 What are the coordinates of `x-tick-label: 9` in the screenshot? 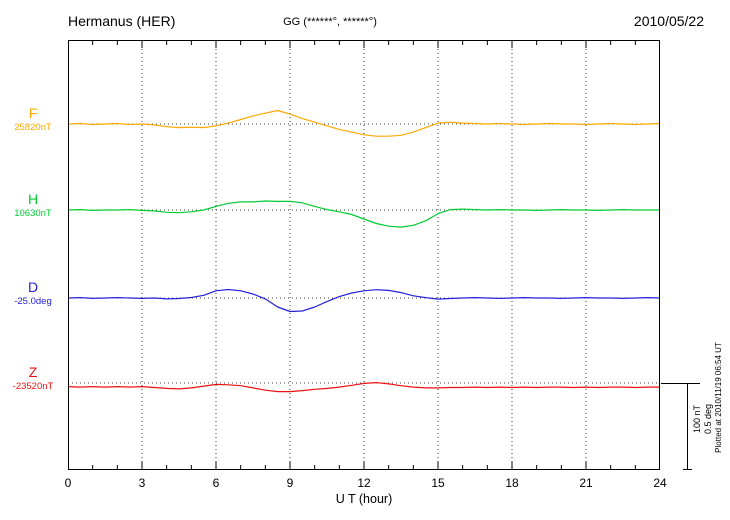 It's located at (290, 483).